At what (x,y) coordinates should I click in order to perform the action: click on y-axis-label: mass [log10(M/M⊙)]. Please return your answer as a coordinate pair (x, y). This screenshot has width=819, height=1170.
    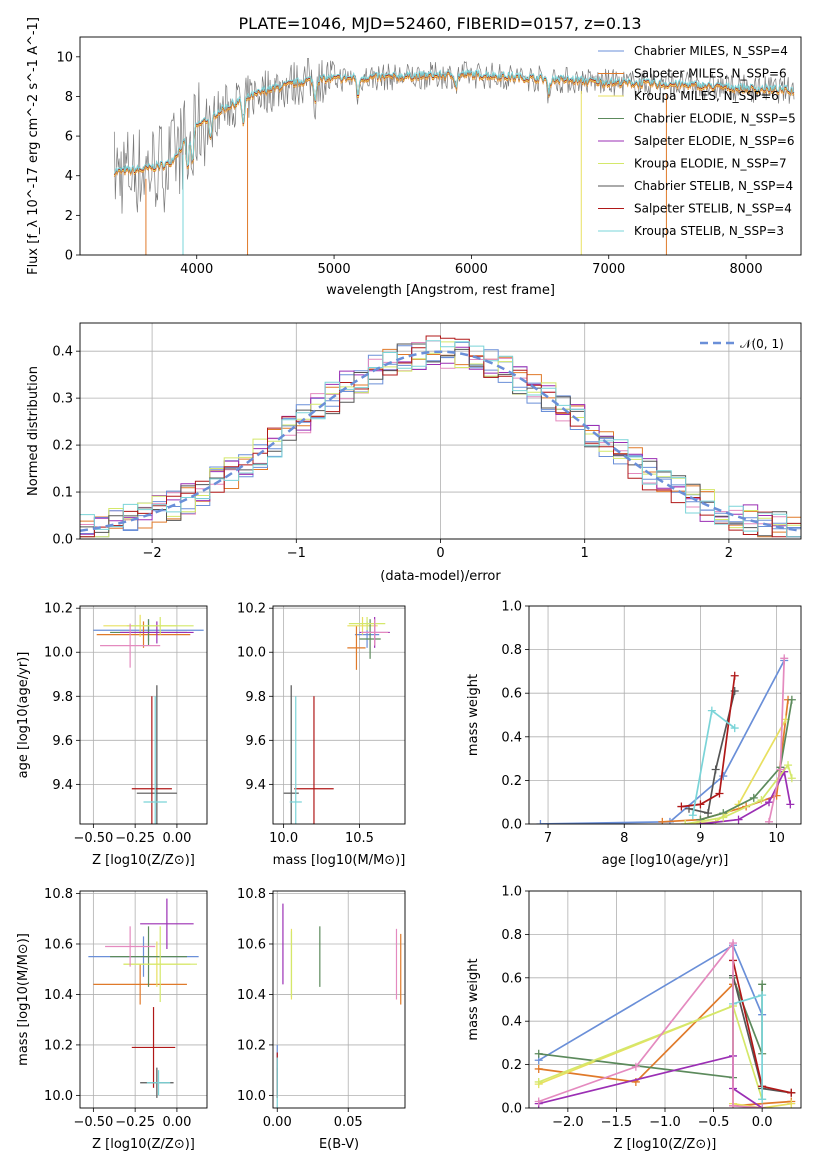
    Looking at the image, I should click on (23, 999).